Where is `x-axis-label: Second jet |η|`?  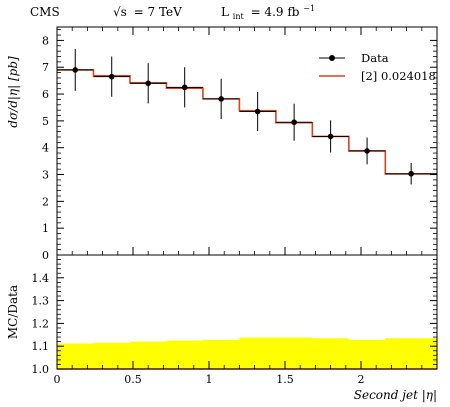 x-axis-label: Second jet |η| is located at coordinates (395, 395).